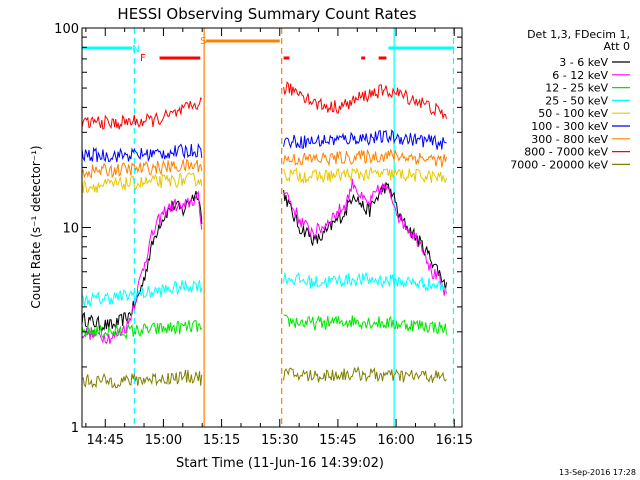 This screenshot has width=640, height=480. Describe the element at coordinates (135, 49) in the screenshot. I see `annotation-n: N` at that location.